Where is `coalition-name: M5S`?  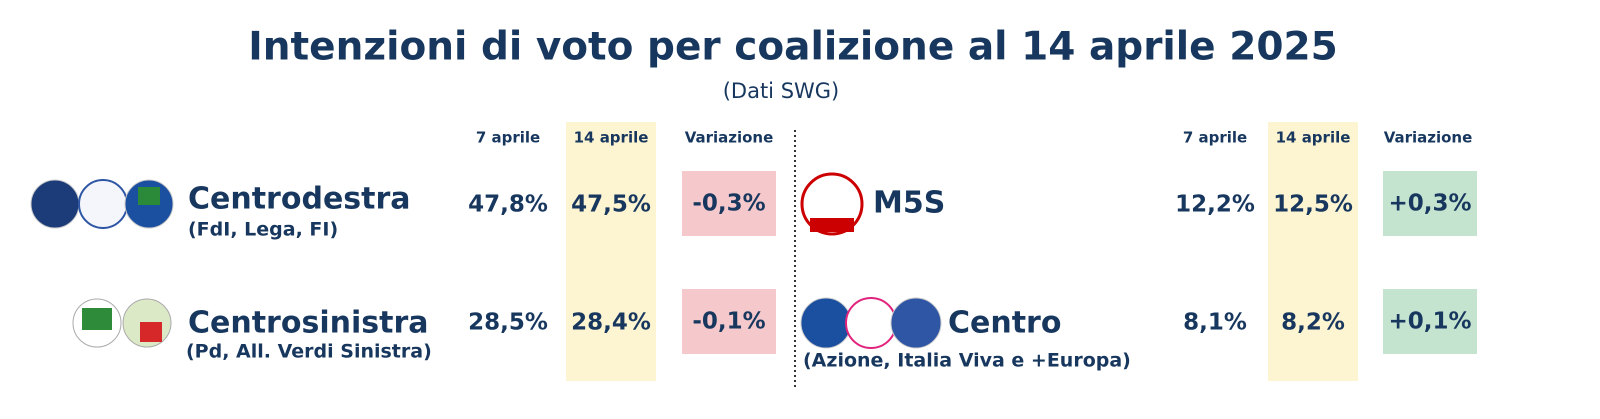
coalition-name: M5S is located at coordinates (909, 203).